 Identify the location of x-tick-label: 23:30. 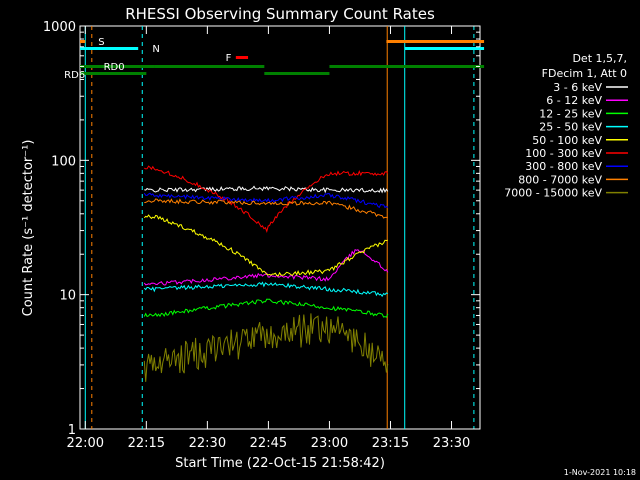
(451, 443).